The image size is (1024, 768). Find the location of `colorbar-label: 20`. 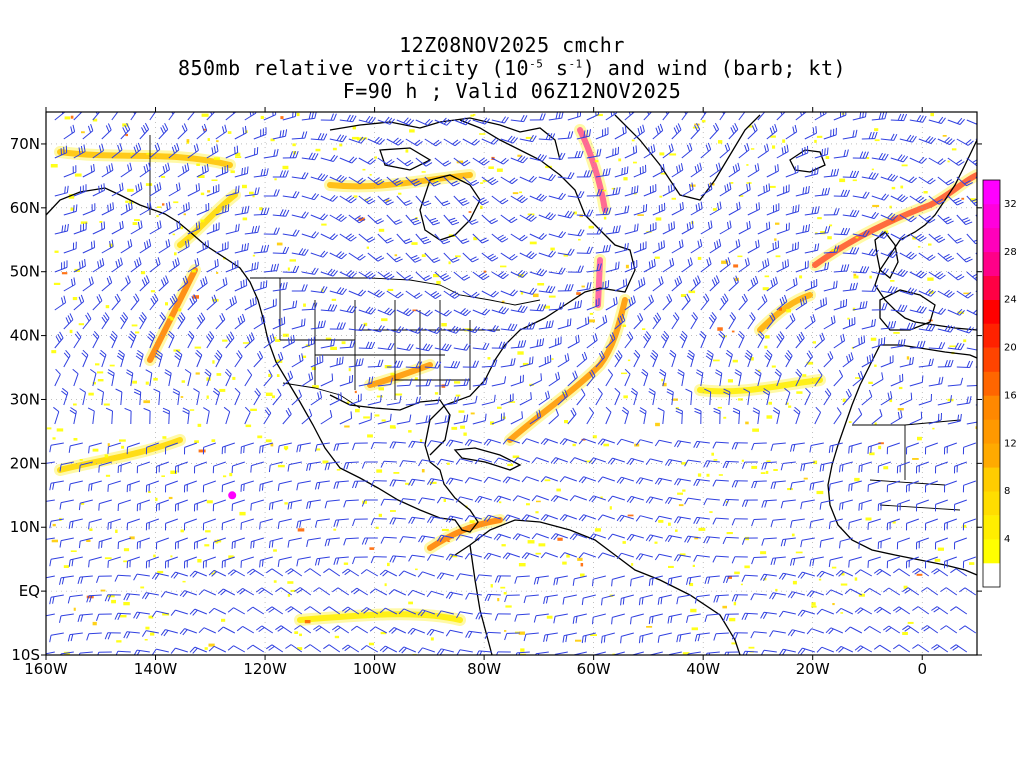

colorbar-label: 20 is located at coordinates (1010, 348).